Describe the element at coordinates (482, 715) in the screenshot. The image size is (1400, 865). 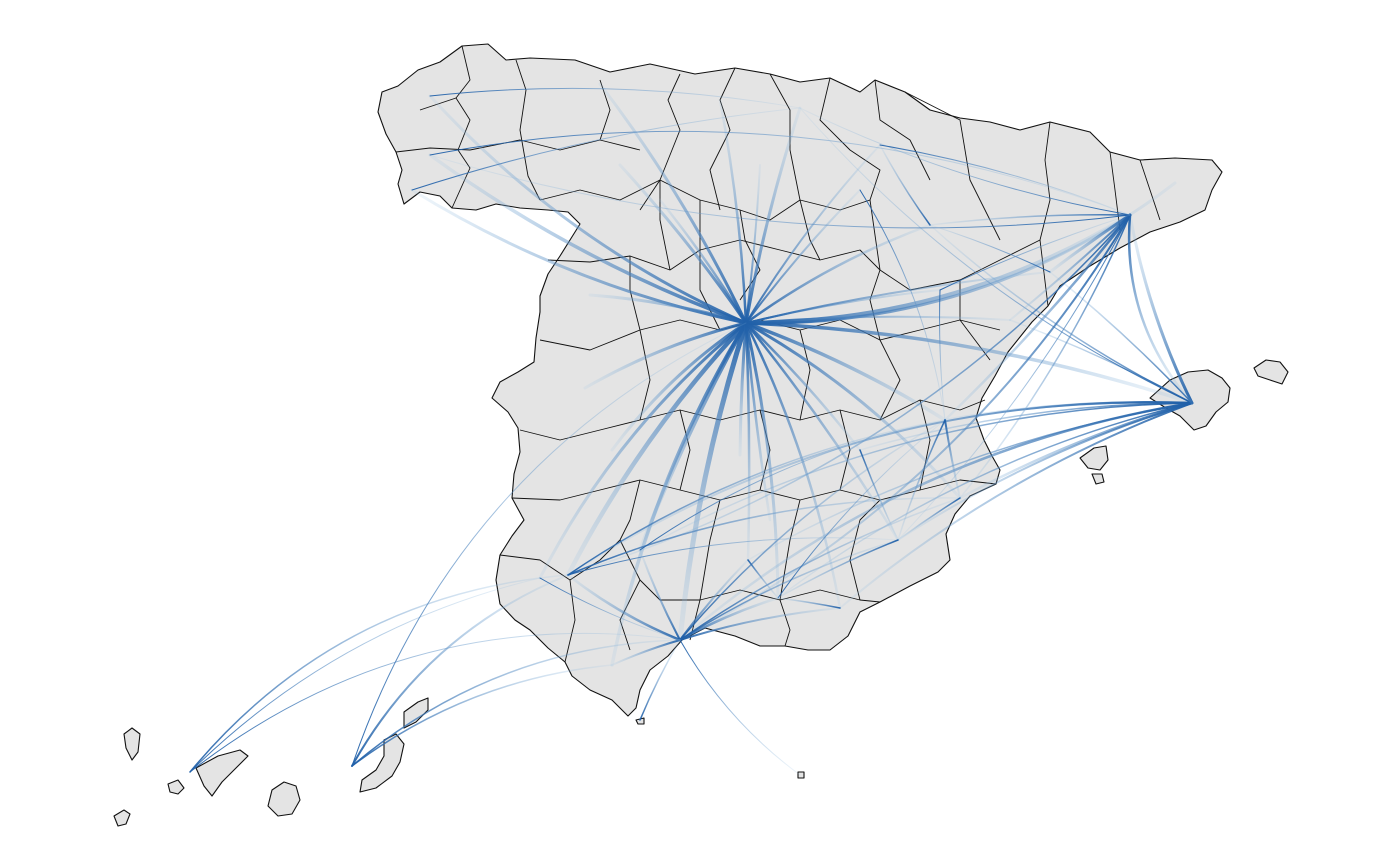
I see `flow-grancanaria-jerez` at that location.